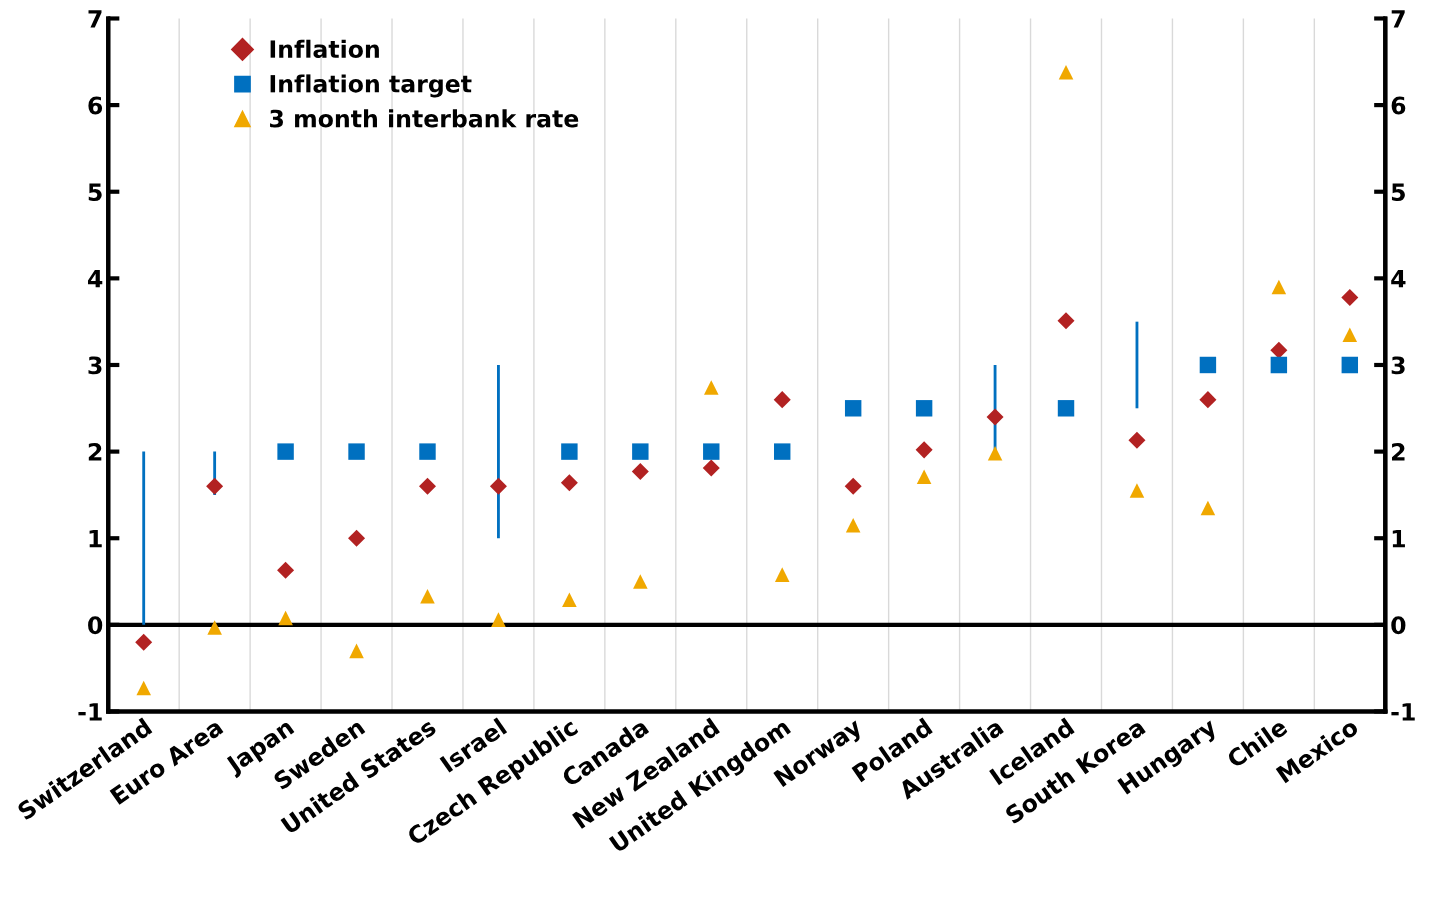  I want to click on y2-tick-label: 7, so click(1398, 19).